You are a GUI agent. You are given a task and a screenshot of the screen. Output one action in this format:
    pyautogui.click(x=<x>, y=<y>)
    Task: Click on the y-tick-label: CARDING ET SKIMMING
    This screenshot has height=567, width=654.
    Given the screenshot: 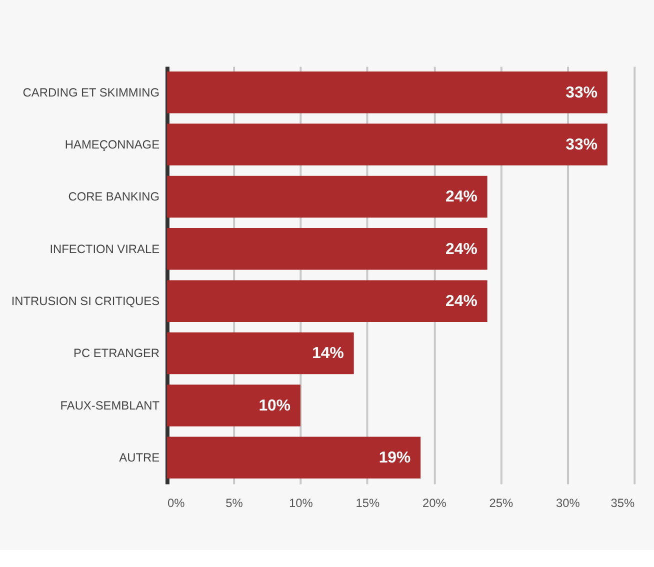 What is the action you would take?
    pyautogui.click(x=91, y=92)
    